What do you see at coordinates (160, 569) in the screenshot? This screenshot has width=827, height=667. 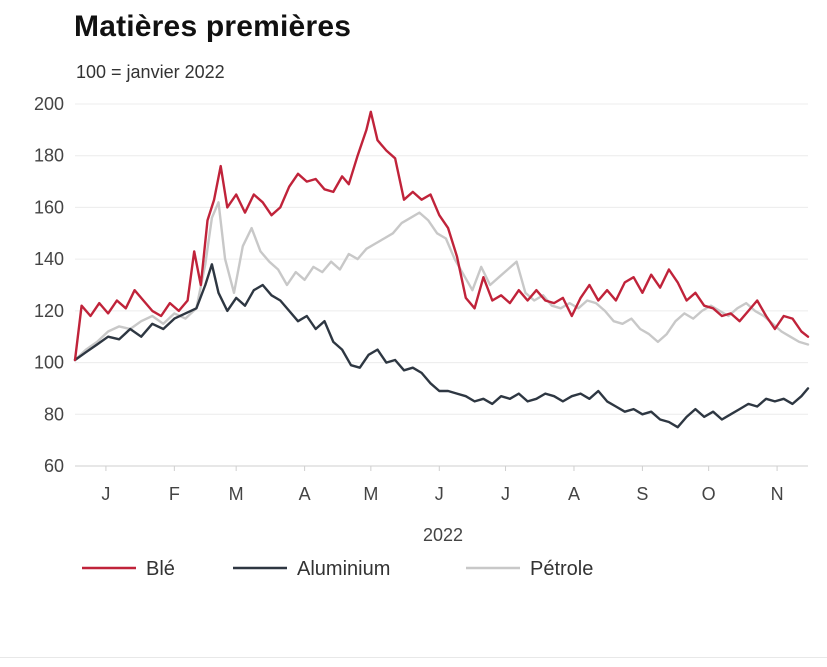 I see `legend-label: Blé` at bounding box center [160, 569].